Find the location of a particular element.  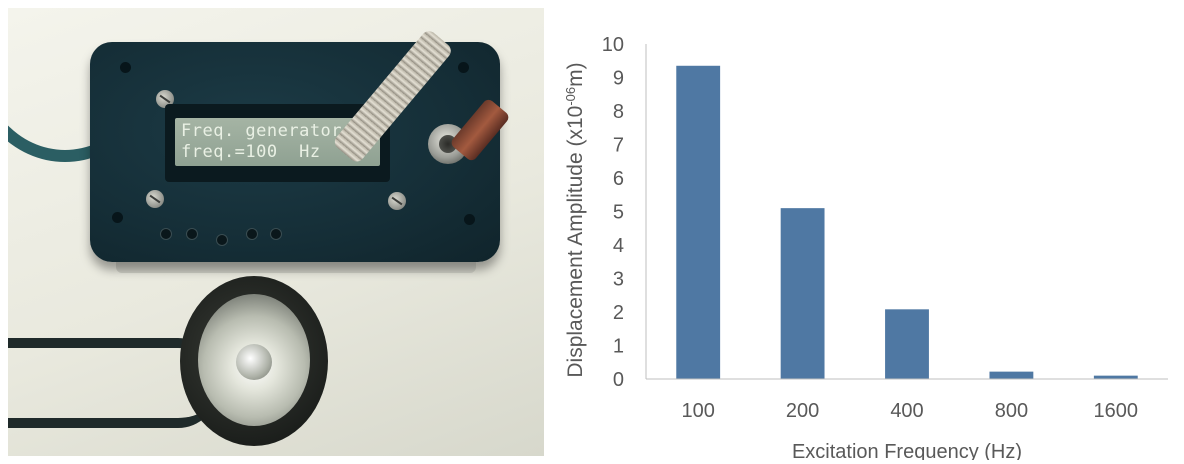

y-tick-label: 10 is located at coordinates (613, 45).